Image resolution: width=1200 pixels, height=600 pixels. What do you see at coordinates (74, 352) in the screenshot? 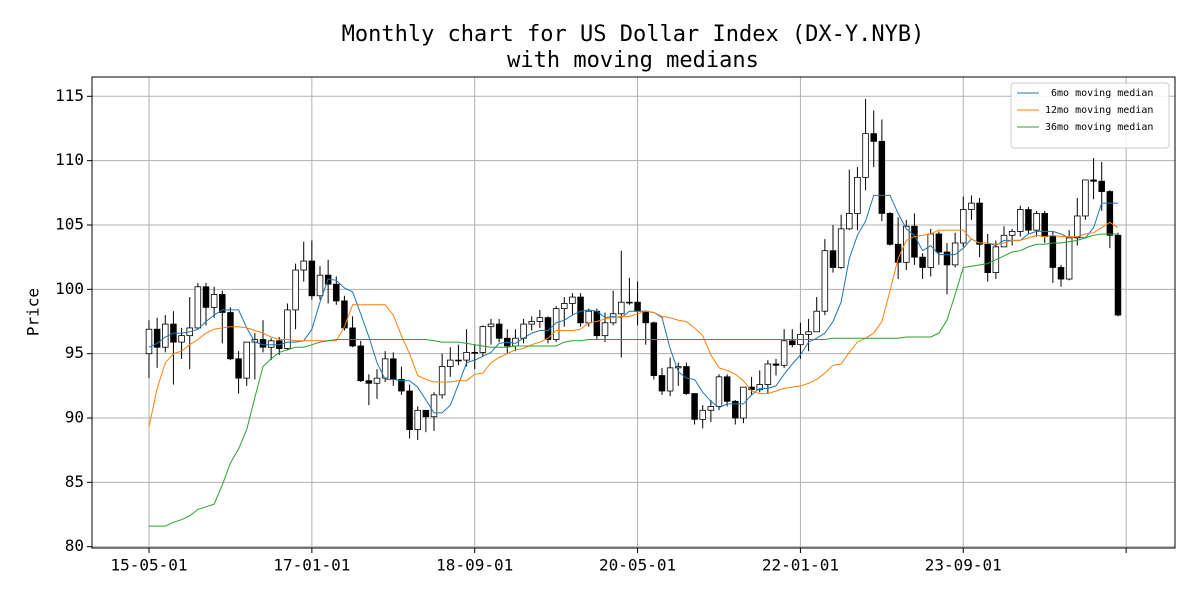
I see `y-tick-label: 95` at bounding box center [74, 352].